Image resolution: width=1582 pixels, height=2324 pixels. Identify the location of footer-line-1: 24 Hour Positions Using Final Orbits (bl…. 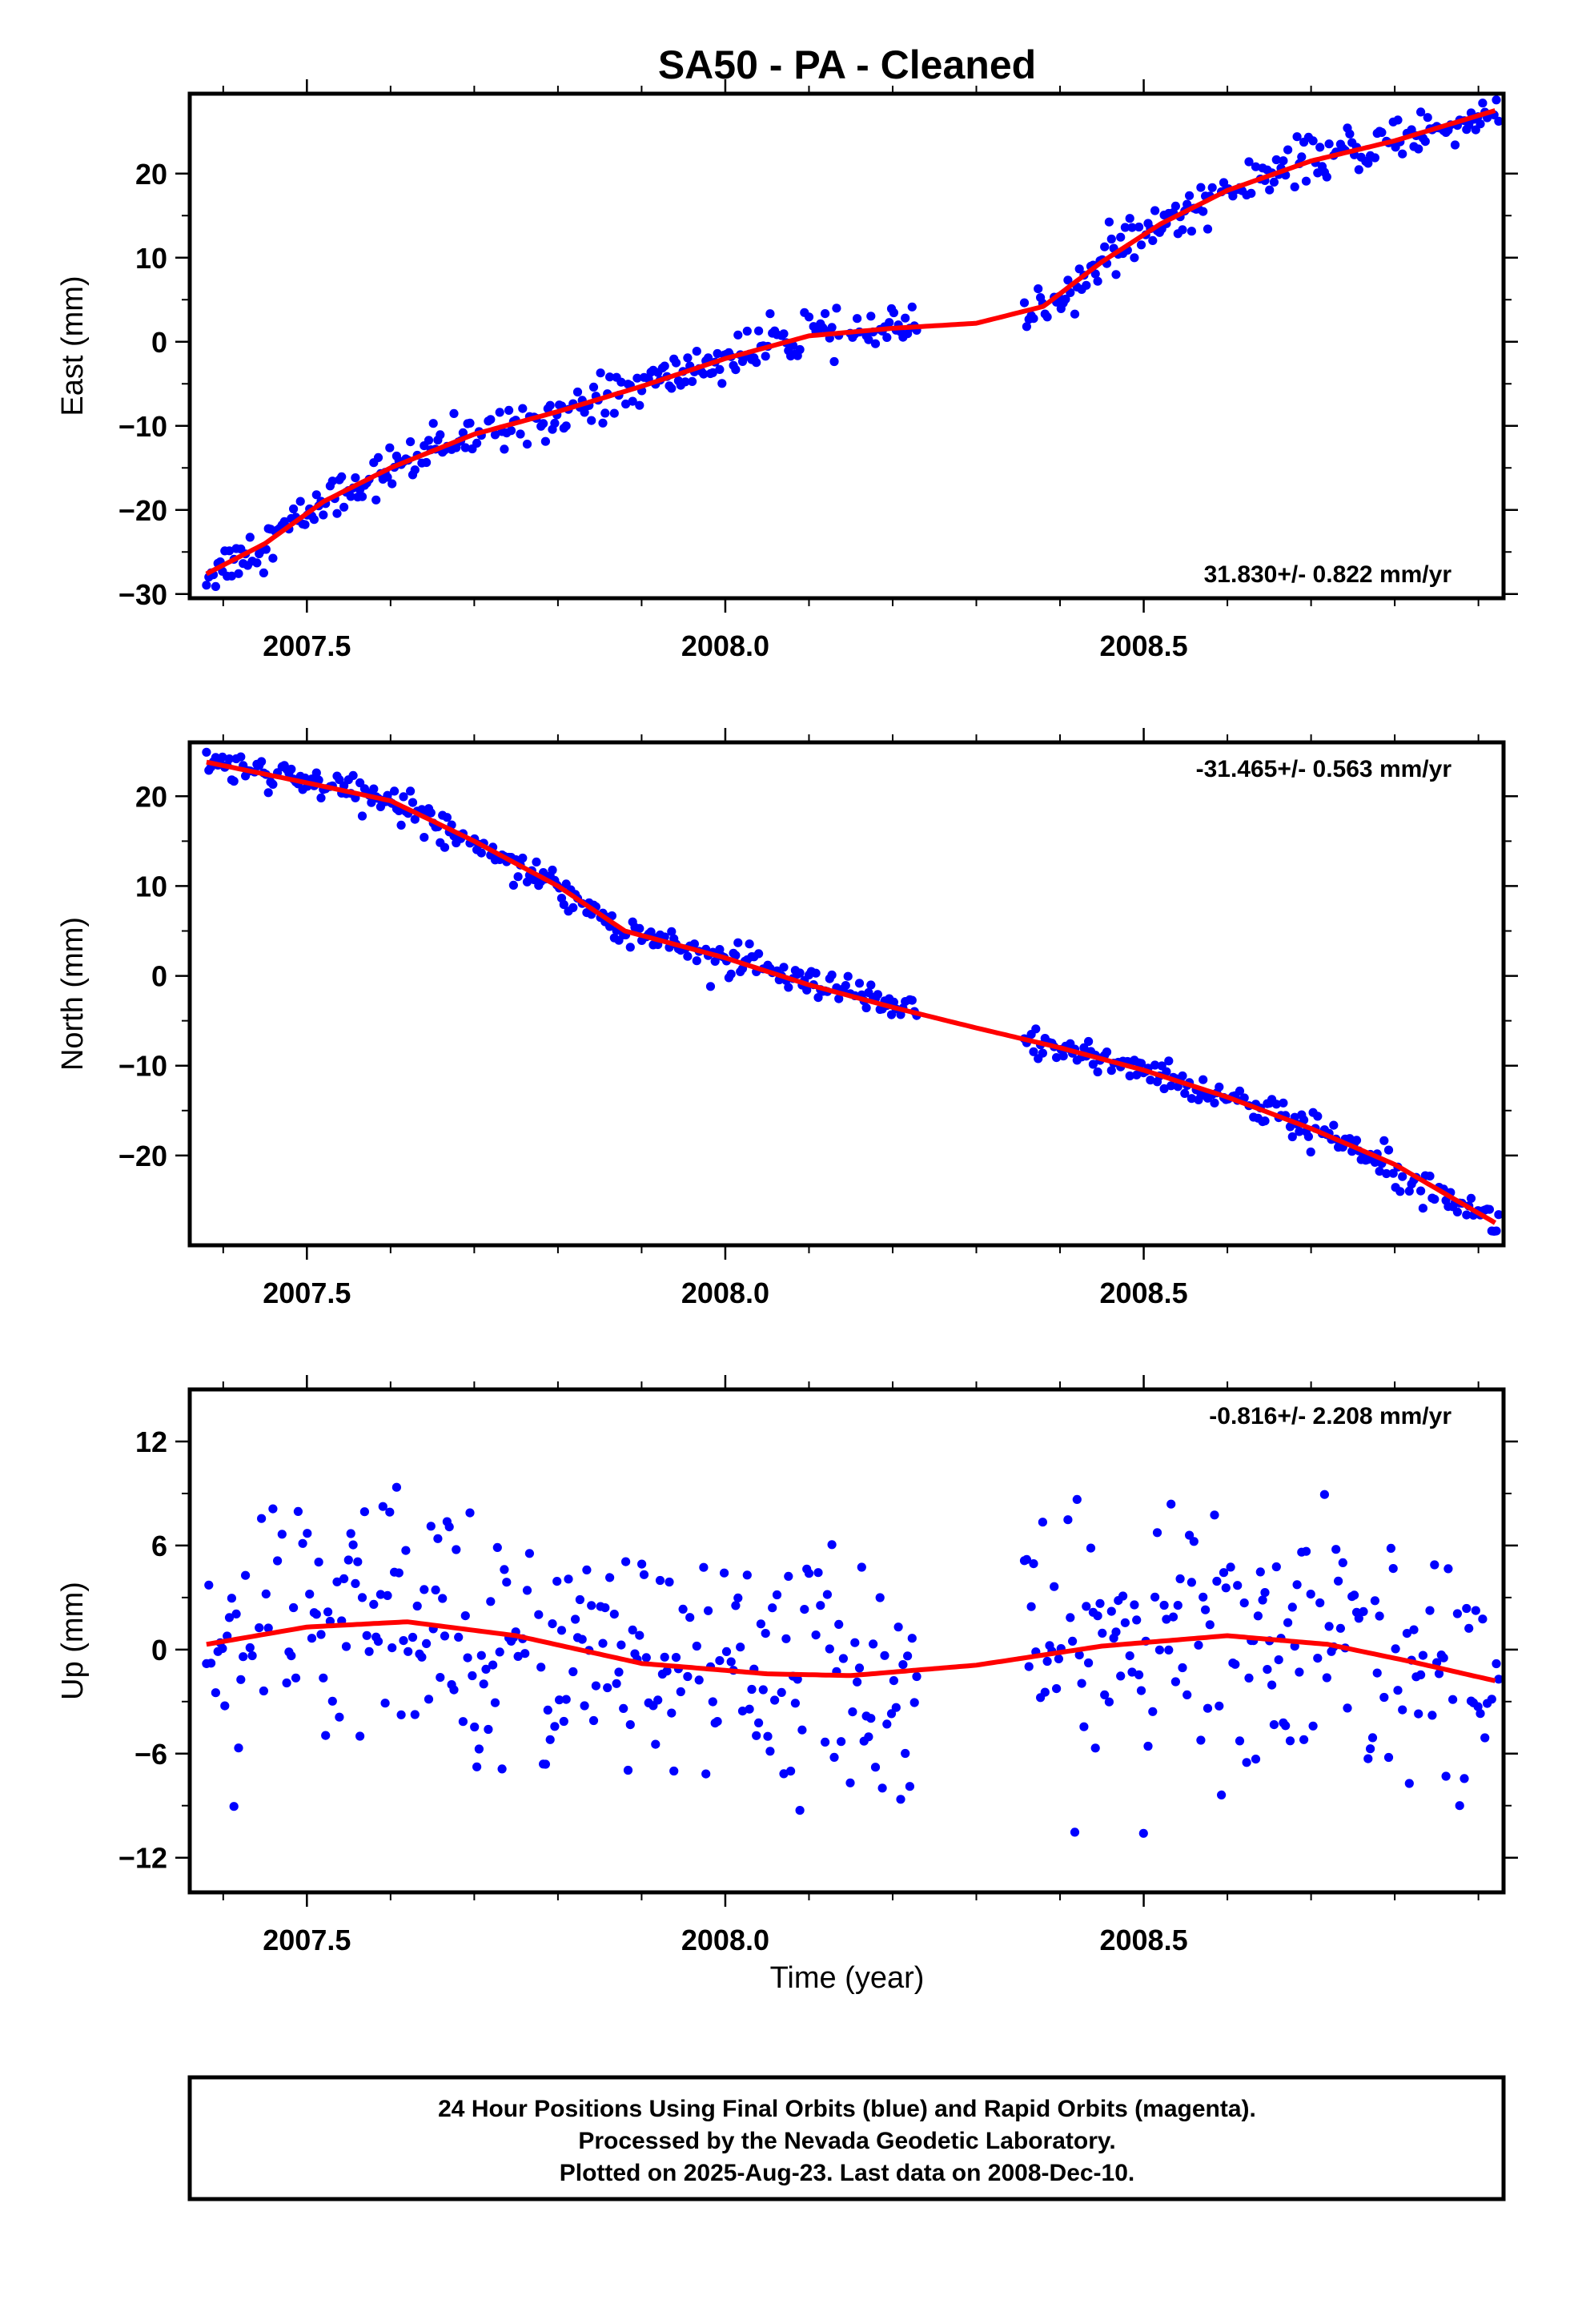
(847, 2109).